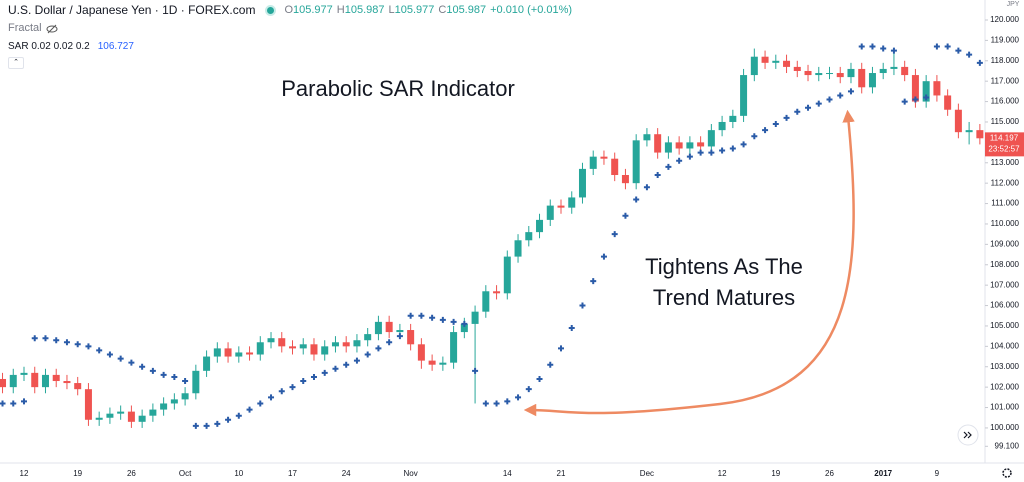  What do you see at coordinates (531, 10) in the screenshot?
I see `change: +0.010 (+0.01%)` at bounding box center [531, 10].